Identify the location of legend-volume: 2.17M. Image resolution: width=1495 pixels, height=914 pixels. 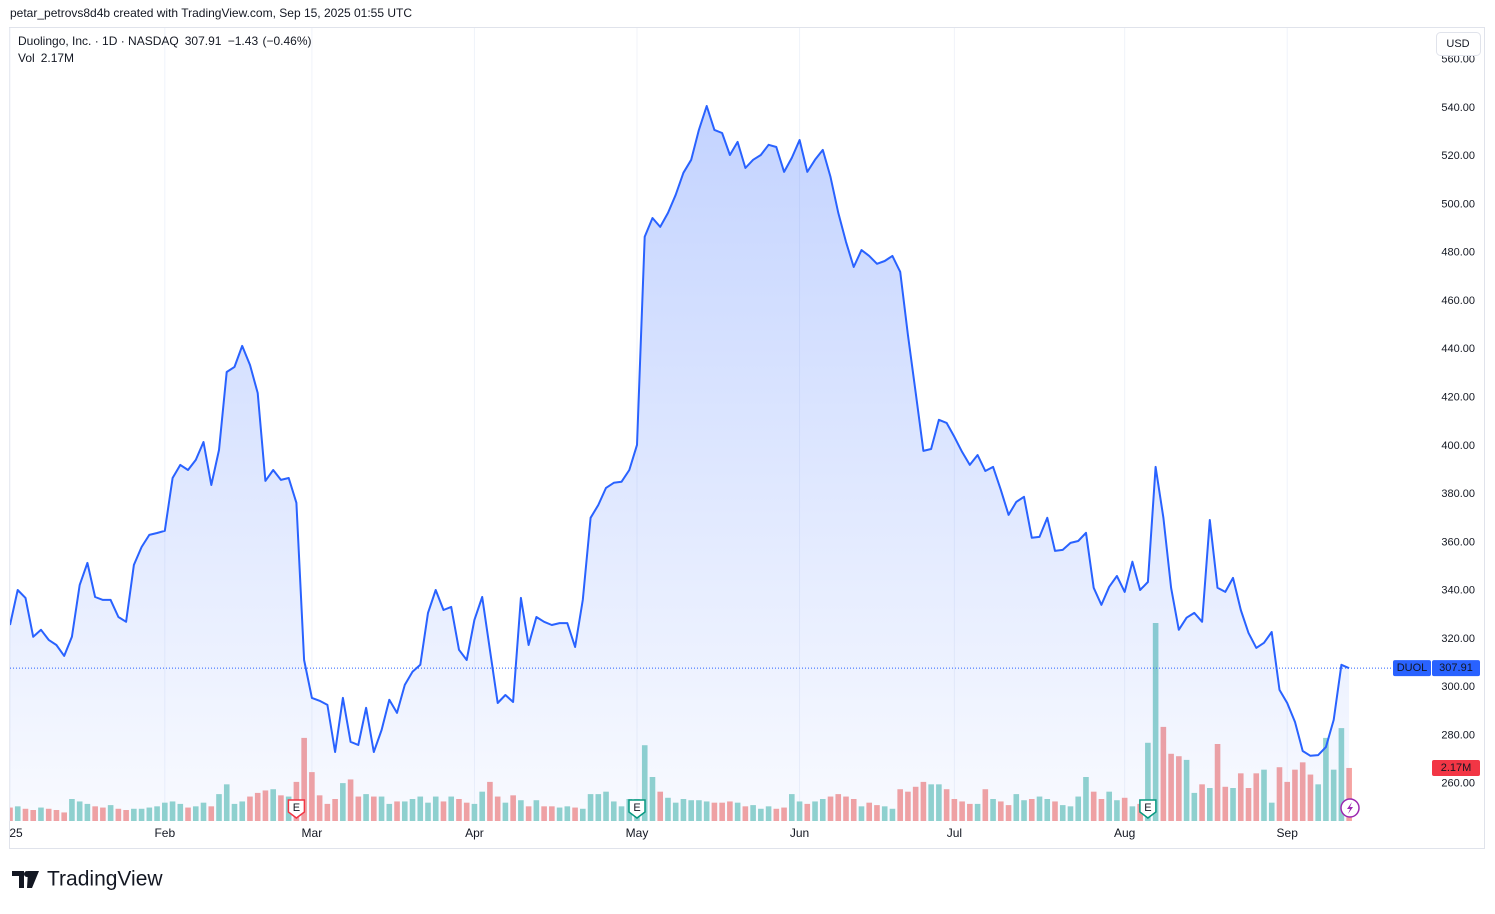
(57, 58).